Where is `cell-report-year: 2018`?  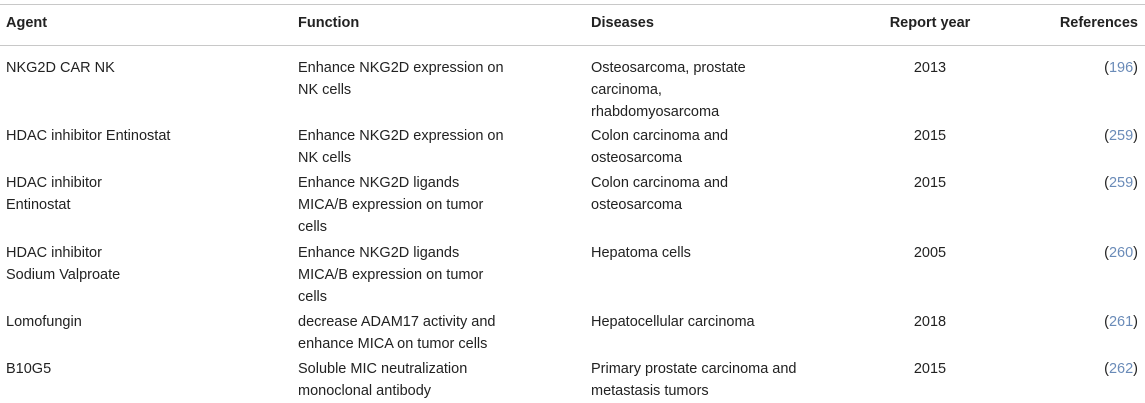 cell-report-year: 2018 is located at coordinates (930, 322).